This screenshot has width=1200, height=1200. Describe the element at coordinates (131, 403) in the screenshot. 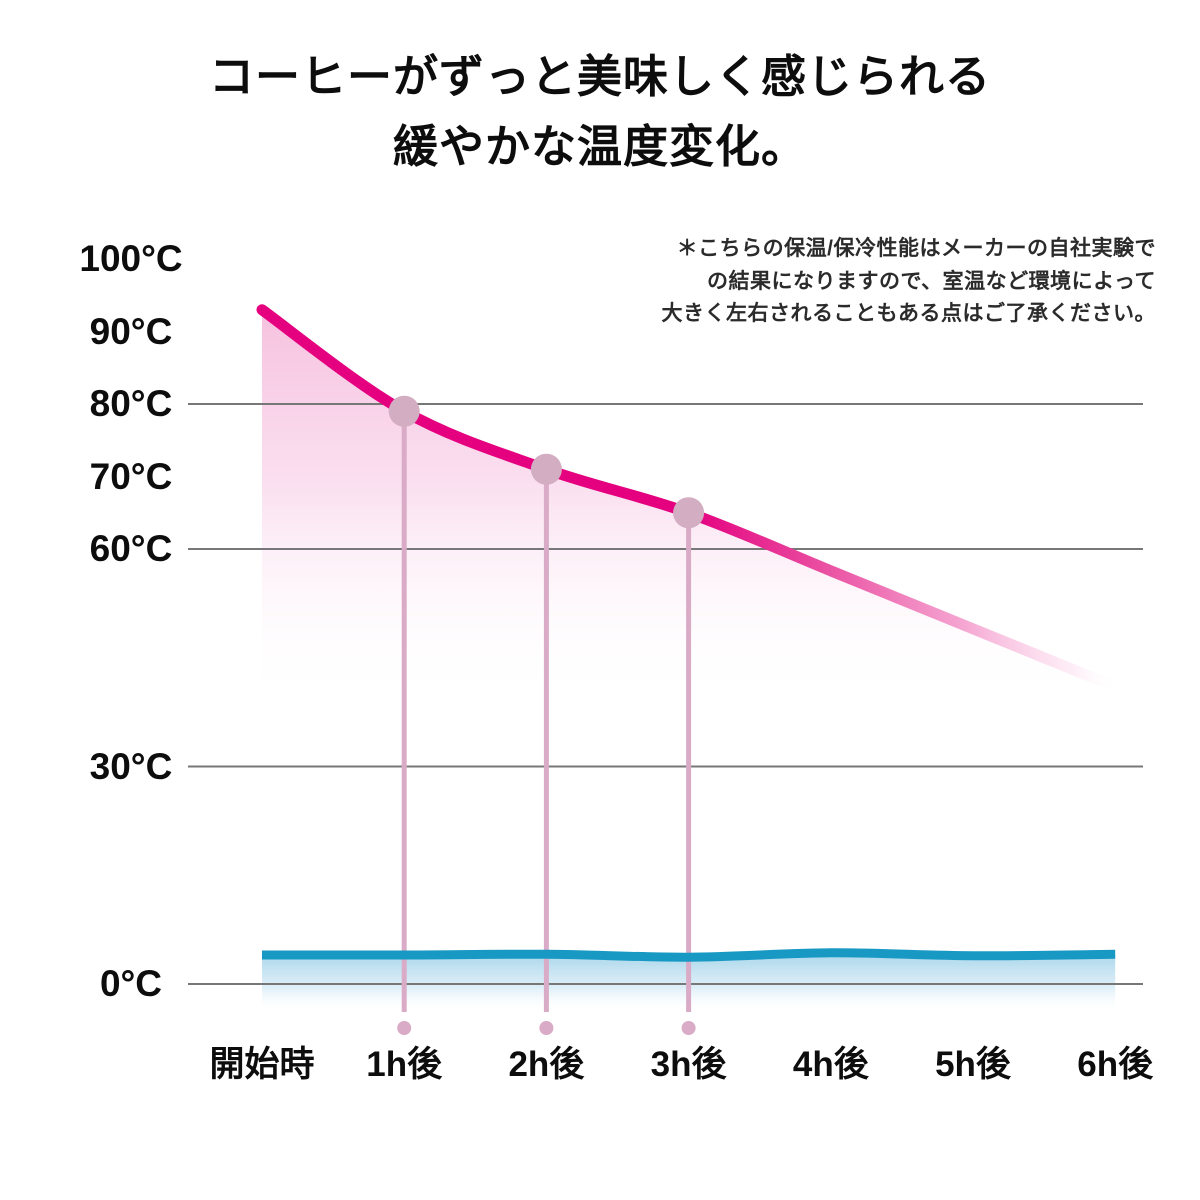

I see `y-axis-label-80: 80°C` at that location.